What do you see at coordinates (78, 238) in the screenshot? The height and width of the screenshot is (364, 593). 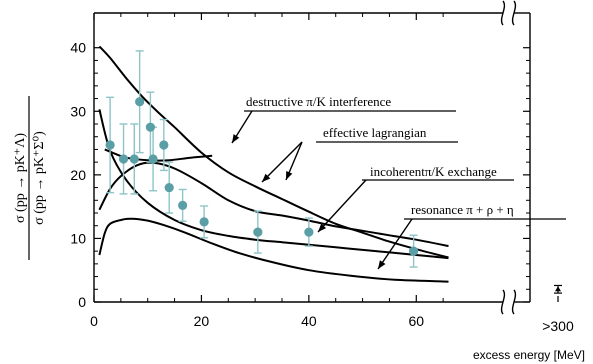 I see `y-tick-label: 10` at bounding box center [78, 238].